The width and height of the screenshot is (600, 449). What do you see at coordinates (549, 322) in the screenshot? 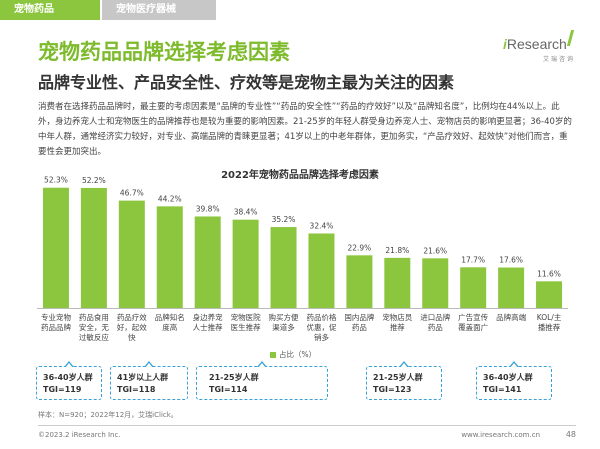
I see `category-label: KOL/主播推荐` at bounding box center [549, 322].